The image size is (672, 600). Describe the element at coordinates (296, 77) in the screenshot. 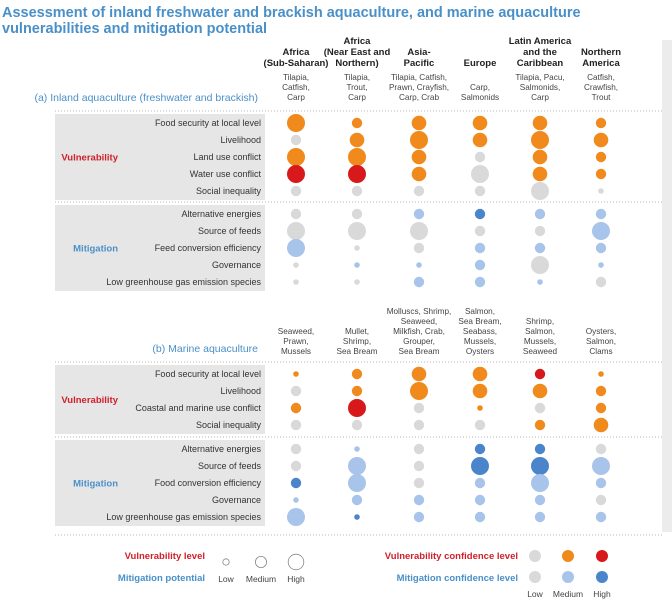

I see `species-line: Tilapia,` at that location.